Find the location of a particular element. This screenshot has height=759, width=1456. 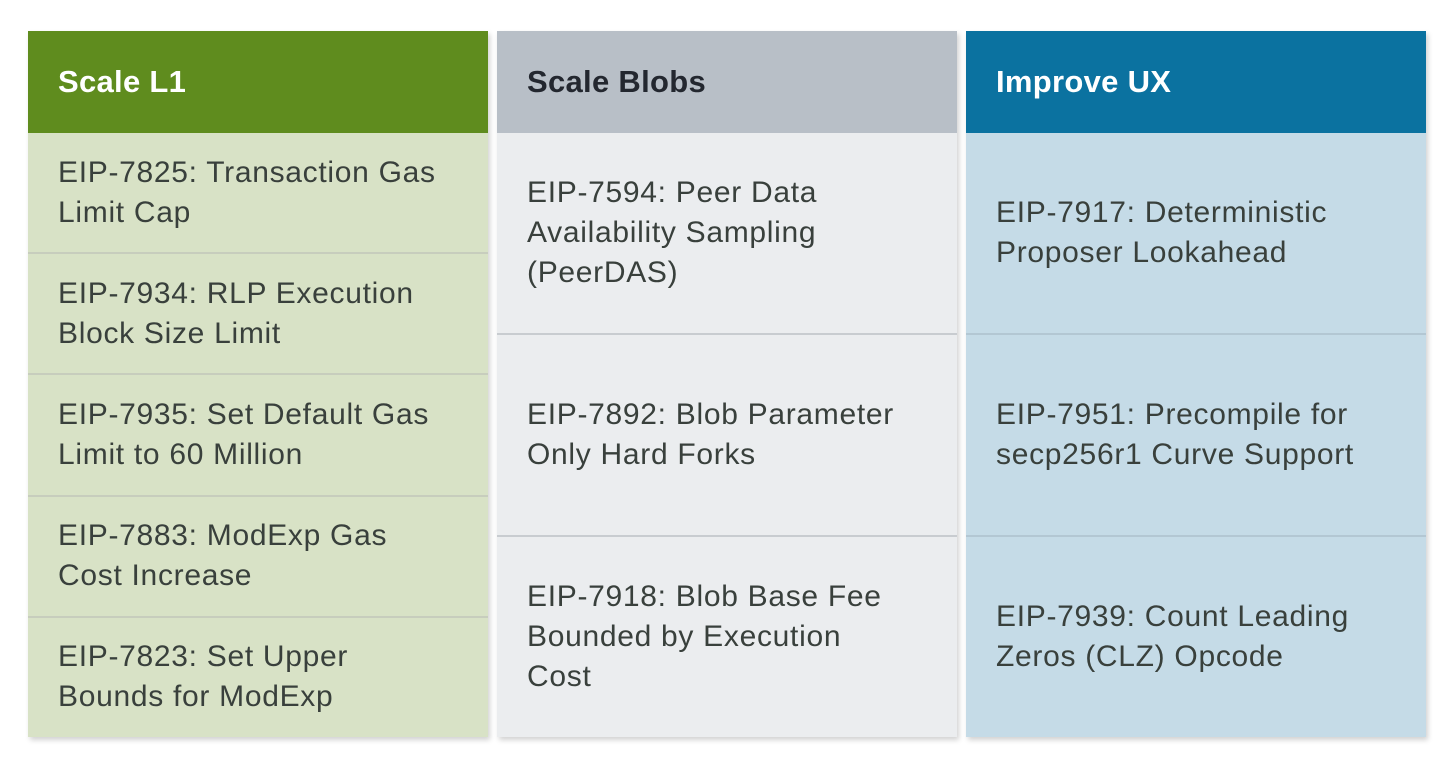

eip-item: EIP-7892: Blob Parameter Only Hard Forks is located at coordinates (727, 434).